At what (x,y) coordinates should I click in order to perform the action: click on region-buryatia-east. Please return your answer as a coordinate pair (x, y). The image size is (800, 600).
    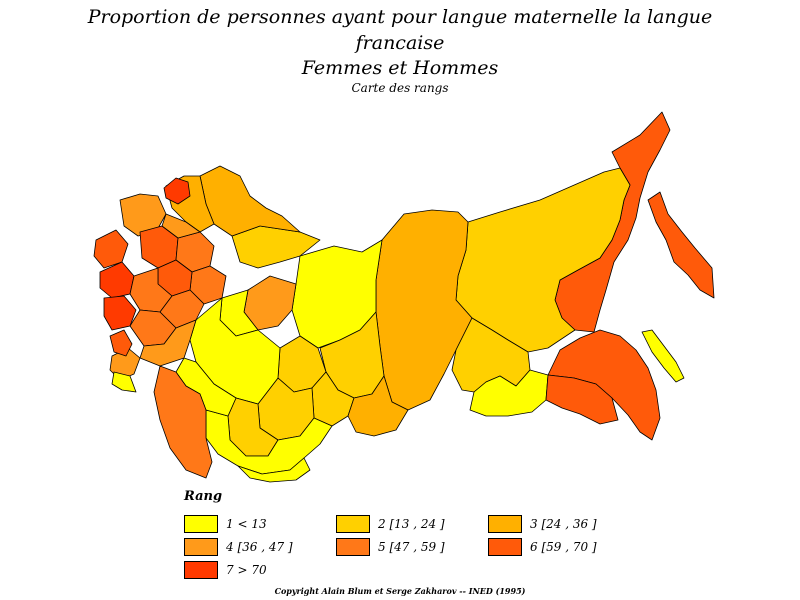
    Looking at the image, I should click on (582, 399).